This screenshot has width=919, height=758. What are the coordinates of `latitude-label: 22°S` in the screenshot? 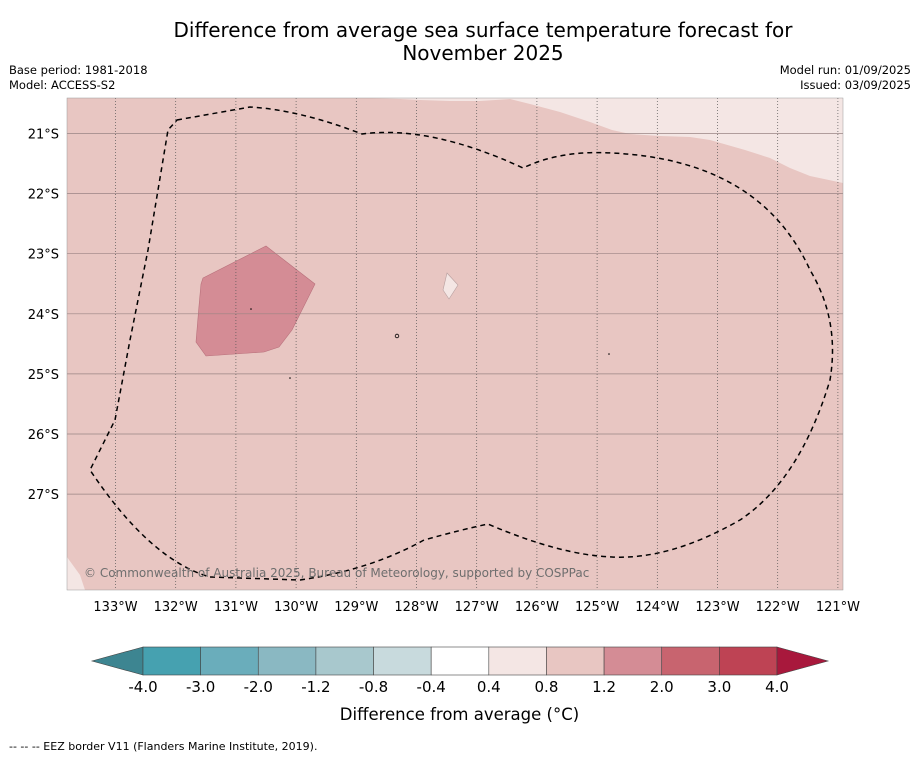 It's located at (43, 195).